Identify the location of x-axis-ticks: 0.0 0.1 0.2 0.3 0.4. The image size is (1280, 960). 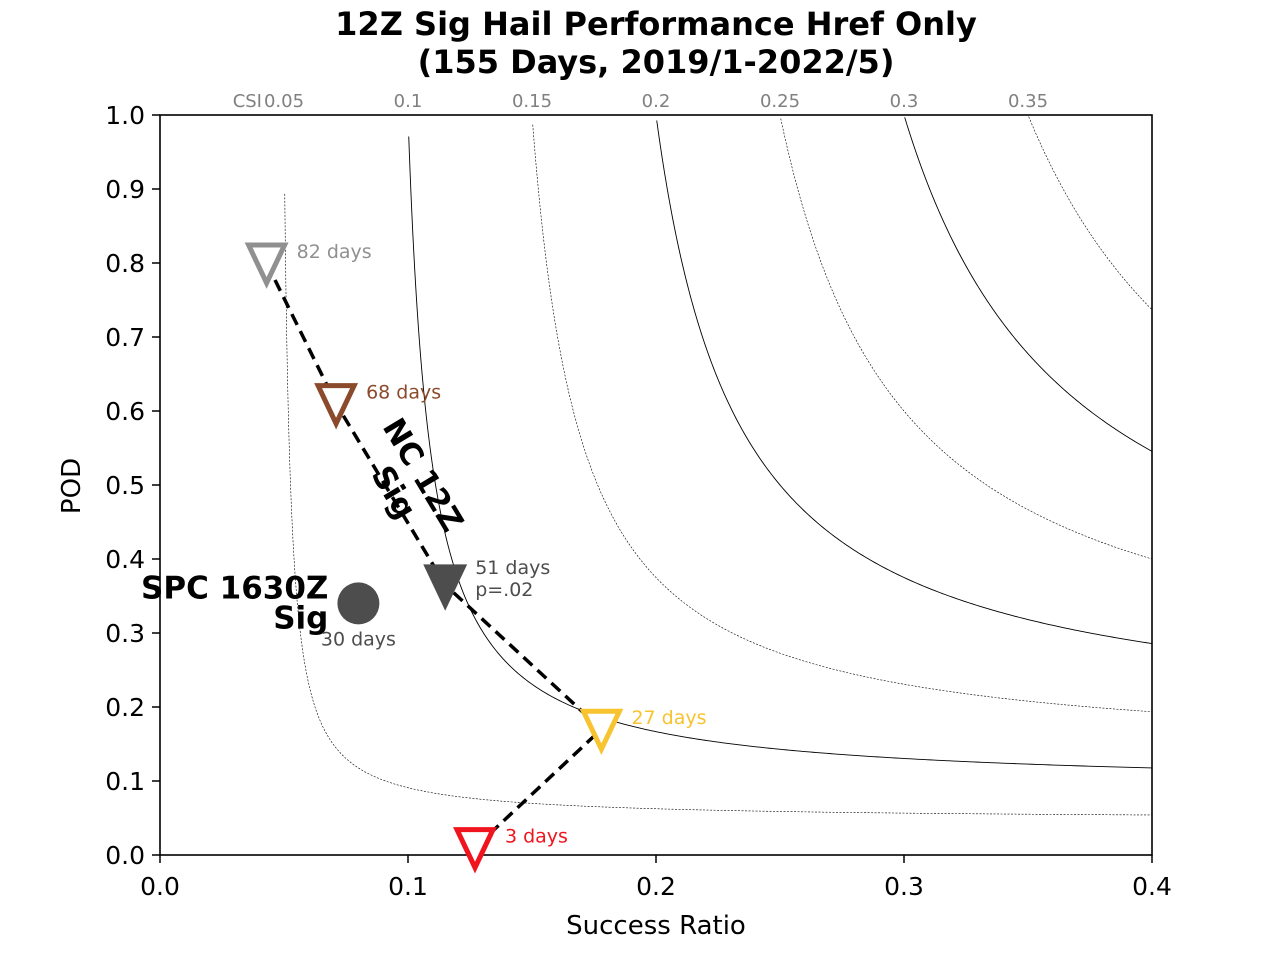
(656, 878).